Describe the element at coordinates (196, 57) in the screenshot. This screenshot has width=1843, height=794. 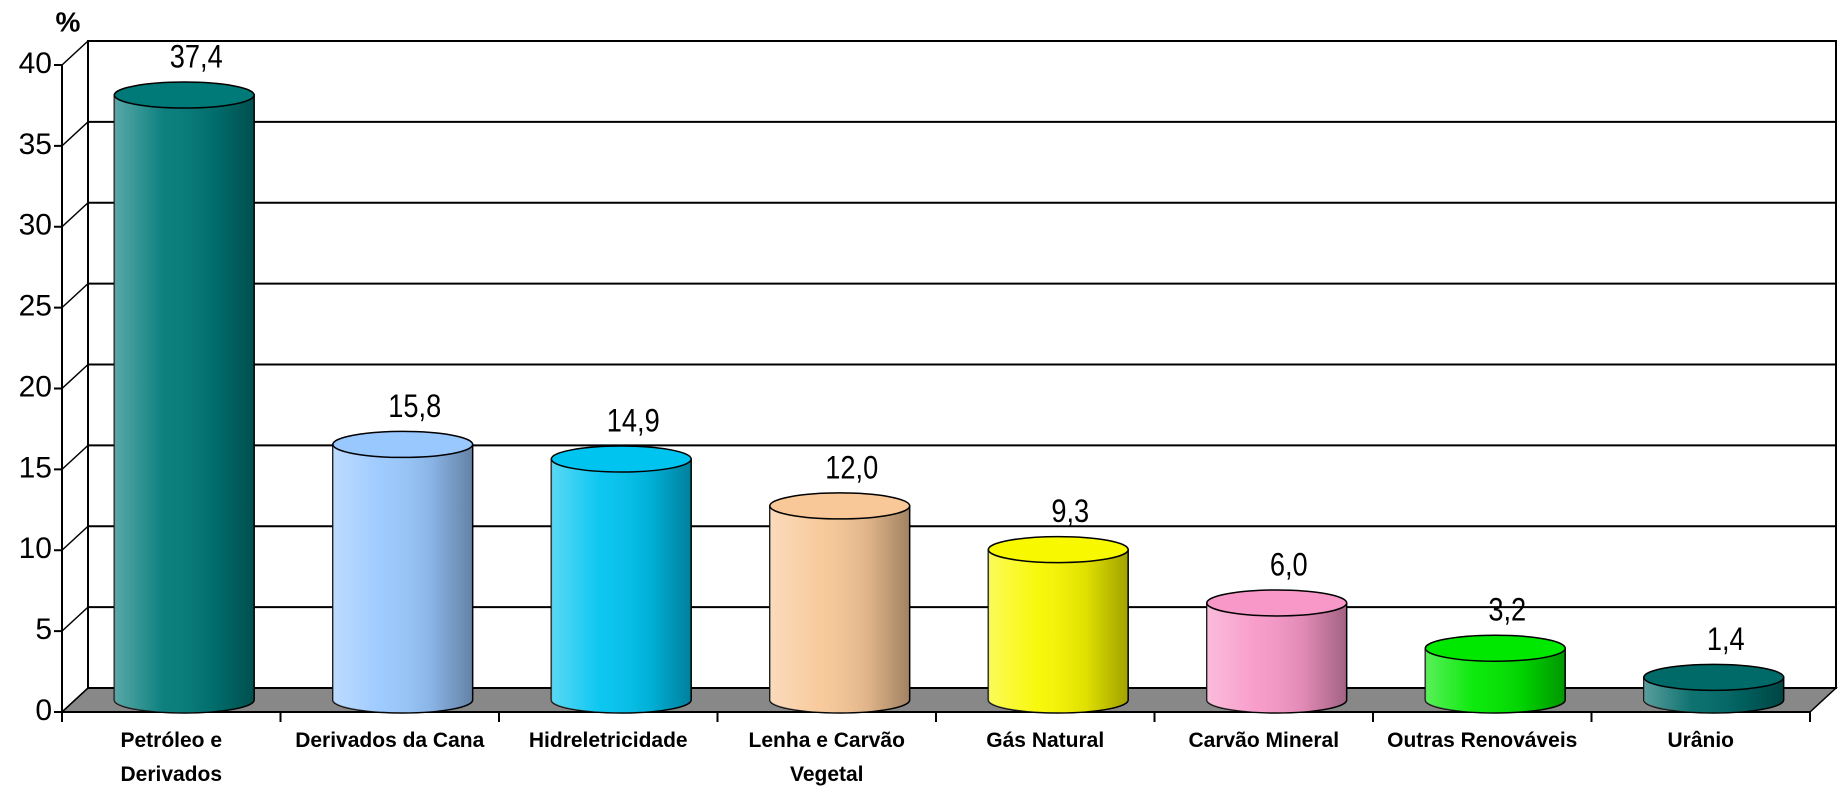
I see `value-label: 37,4` at that location.